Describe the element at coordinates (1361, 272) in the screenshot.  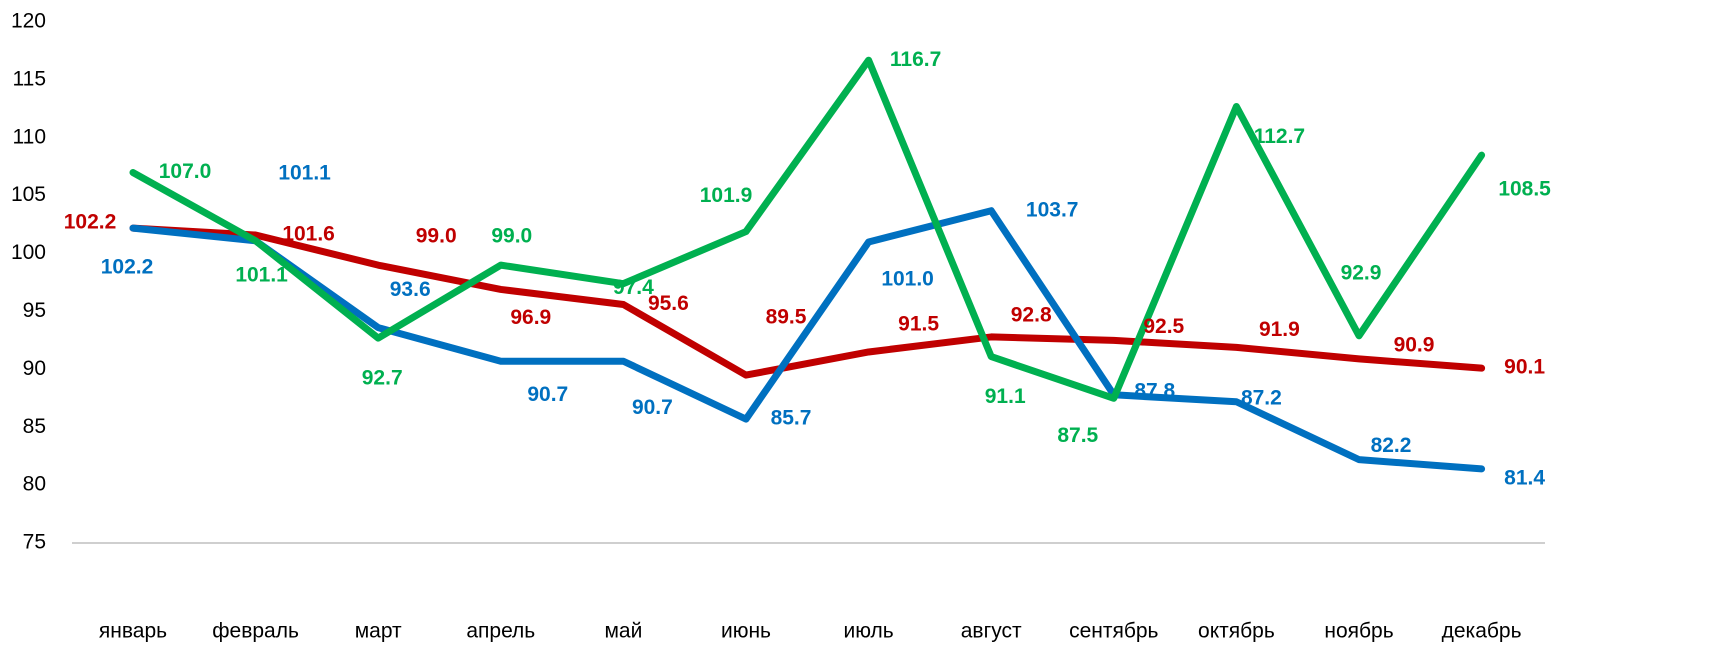
I see `data-label: 92.9` at that location.